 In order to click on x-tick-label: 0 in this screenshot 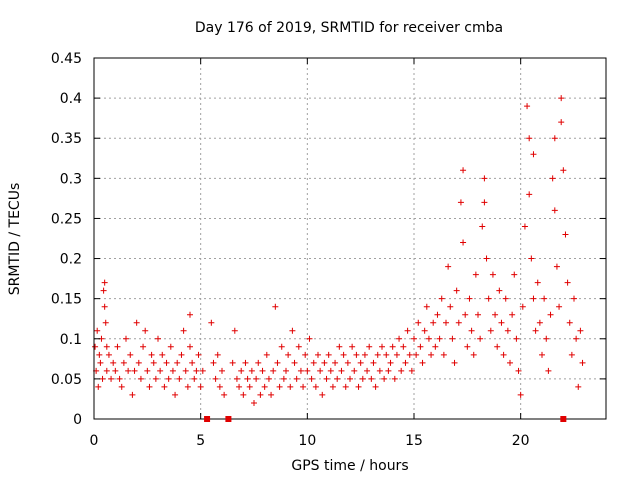, I will do `click(94, 441)`.